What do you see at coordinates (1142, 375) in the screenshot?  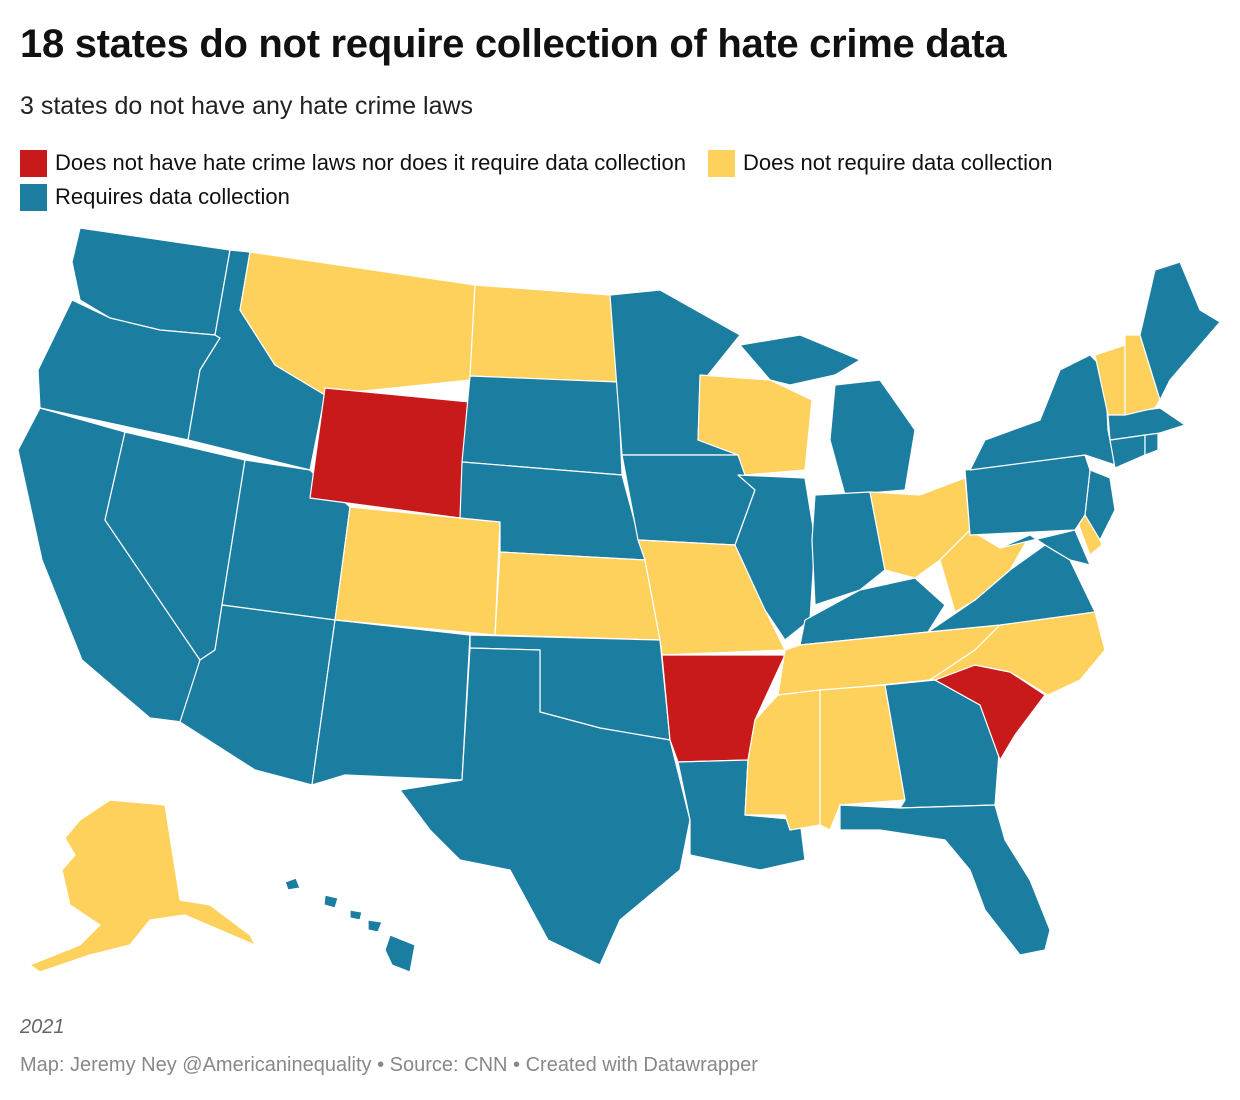 I see `state-NH` at bounding box center [1142, 375].